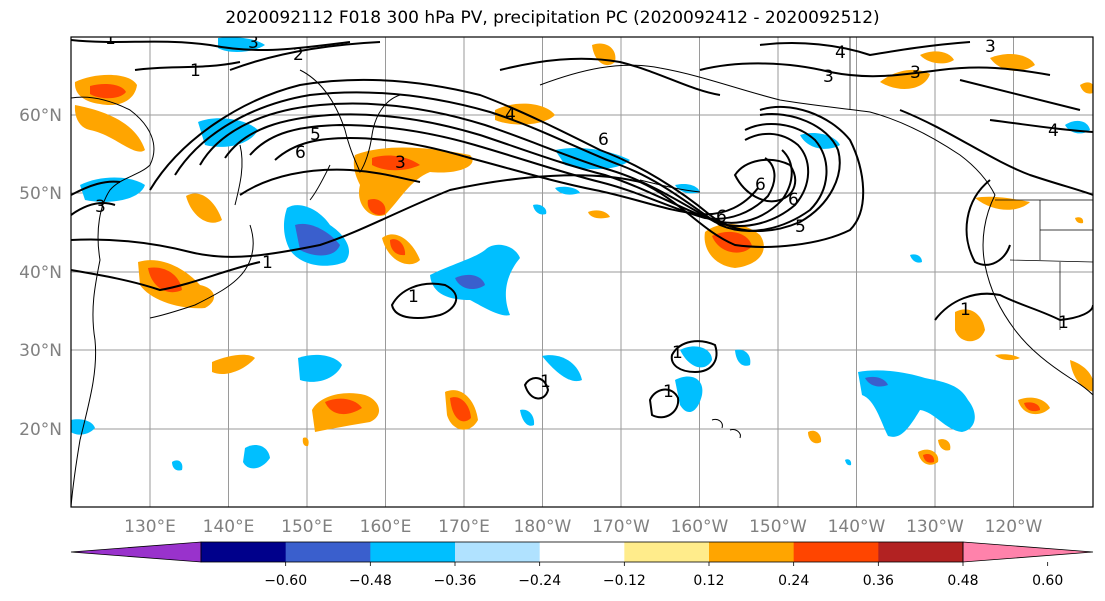  Describe the element at coordinates (857, 527) in the screenshot. I see `lon-tick-label: 140°W` at that location.